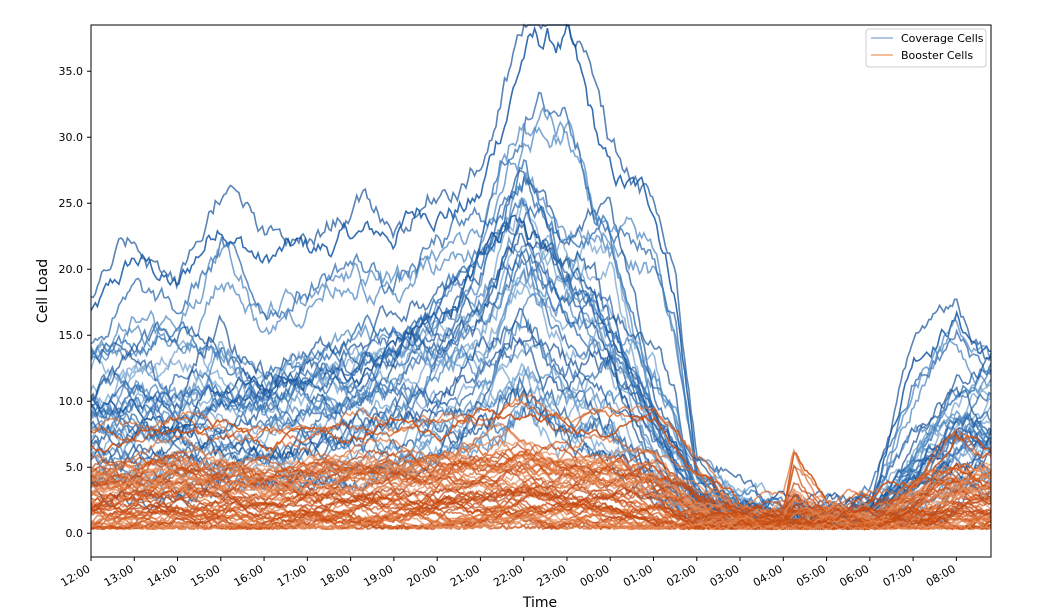  Describe the element at coordinates (71, 71) in the screenshot. I see `y-tick-label: 35.0` at that location.